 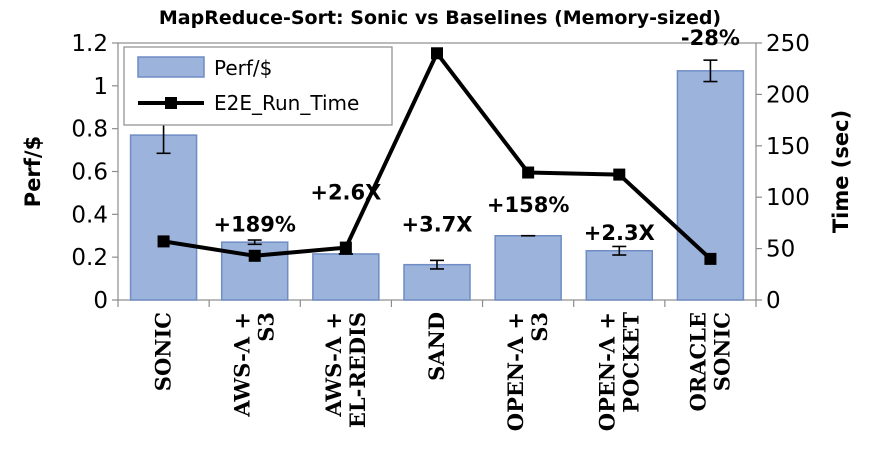 What do you see at coordinates (710, 38) in the screenshot?
I see `annotation-label: -28%` at bounding box center [710, 38].